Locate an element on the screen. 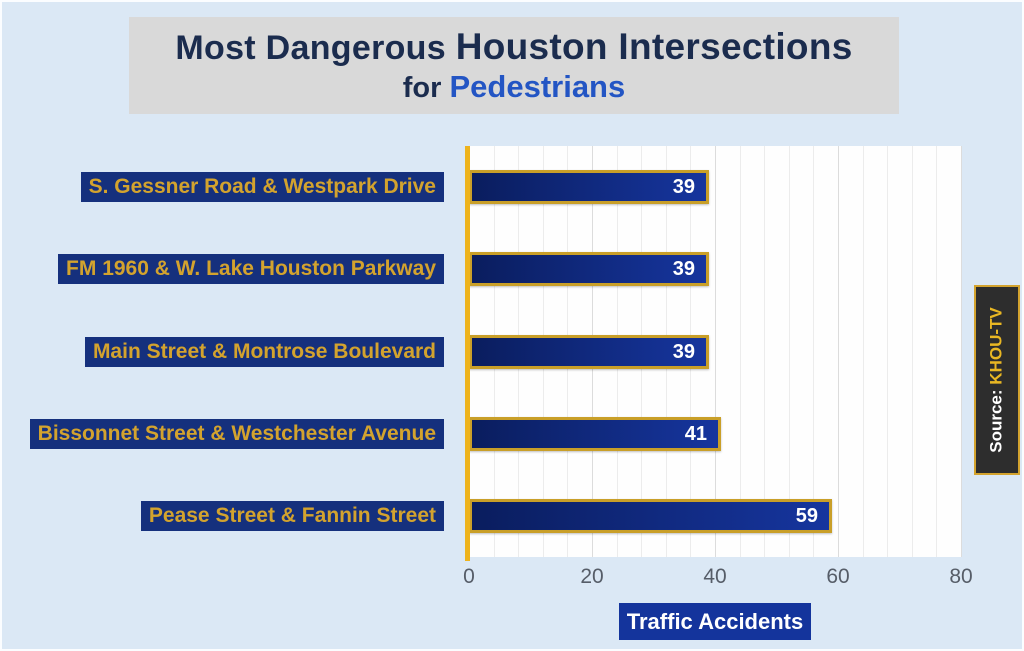 The height and width of the screenshot is (651, 1024). bar: 41 is located at coordinates (595, 434).